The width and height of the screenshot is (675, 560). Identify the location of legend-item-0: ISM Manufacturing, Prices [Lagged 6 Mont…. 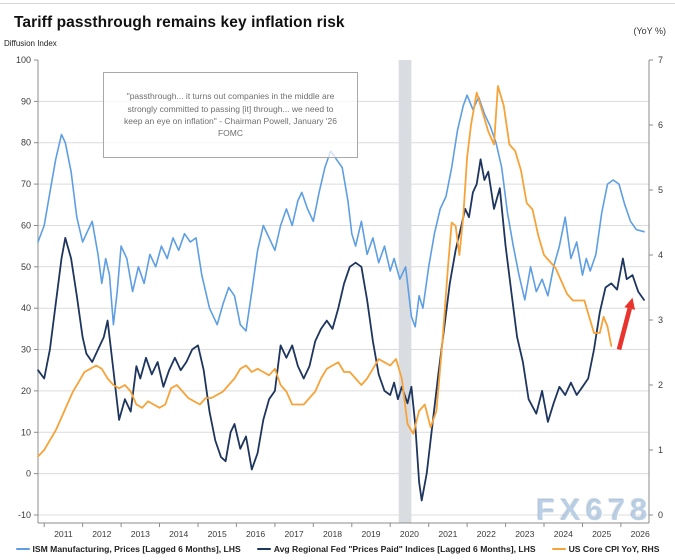
(128, 549).